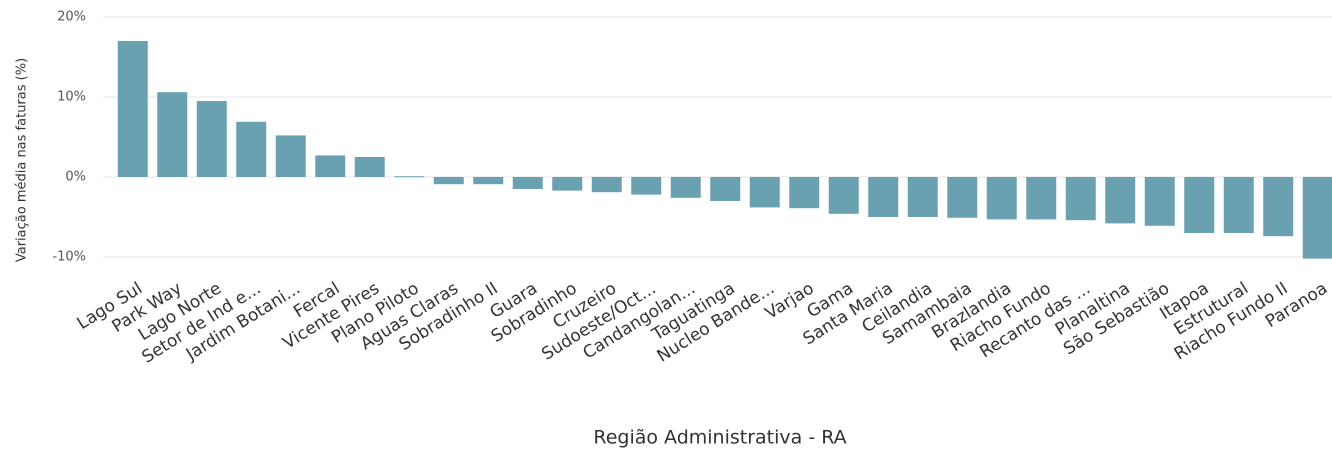  I want to click on y-tick-label: -10%, so click(69, 257).